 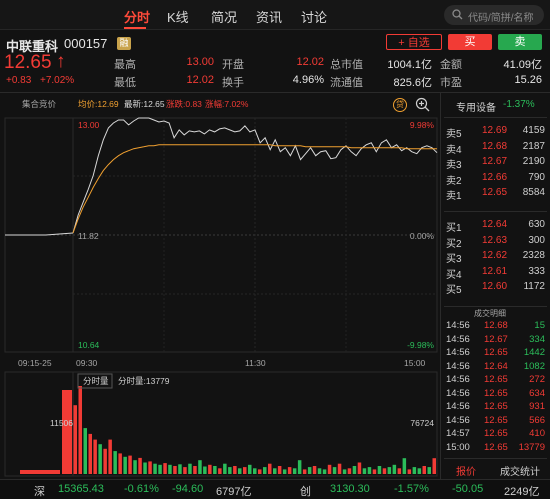 I want to click on volume-left-peak: 11506, so click(x=61, y=423).